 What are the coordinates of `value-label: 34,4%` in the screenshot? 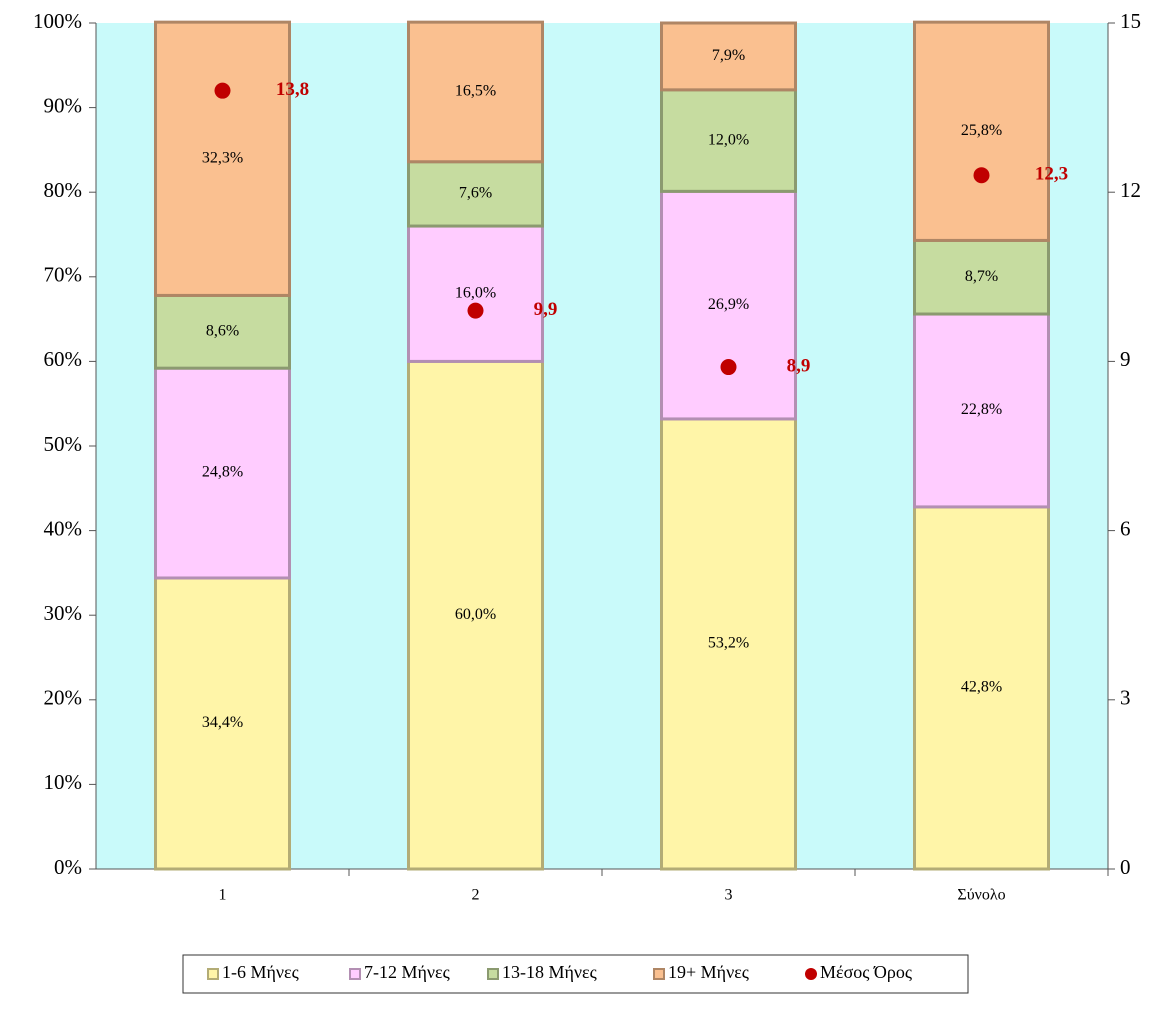 It's located at (222, 722).